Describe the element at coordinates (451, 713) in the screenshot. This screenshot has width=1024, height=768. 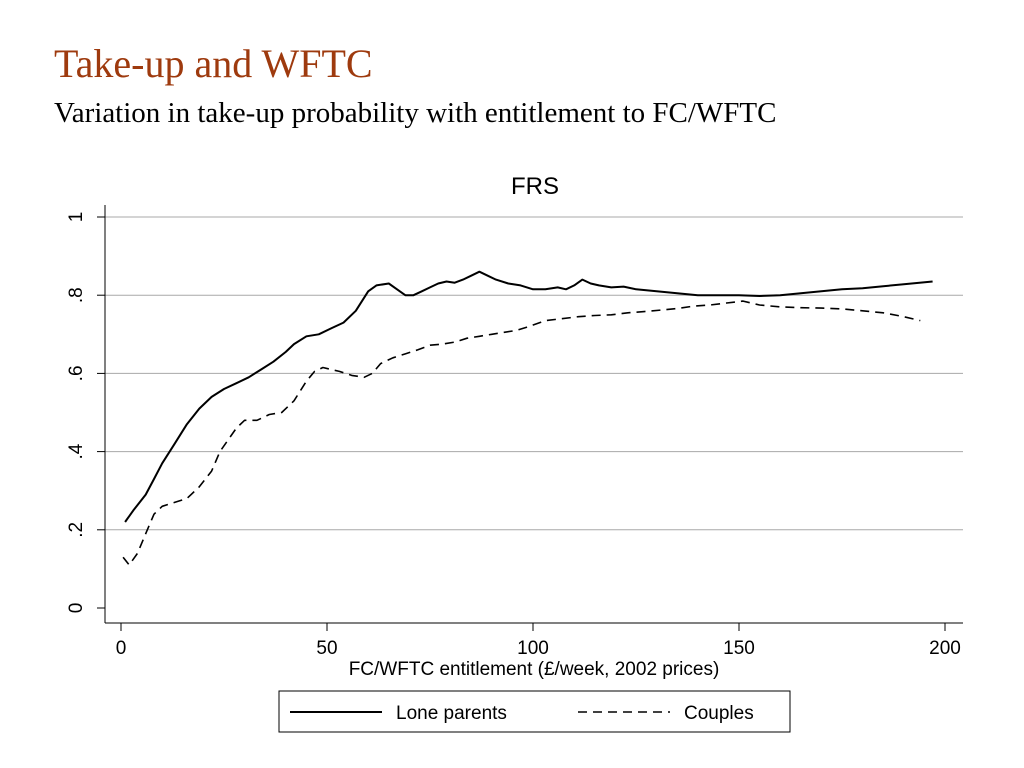
I see `legend-label-lone-parents: Lone parents` at that location.